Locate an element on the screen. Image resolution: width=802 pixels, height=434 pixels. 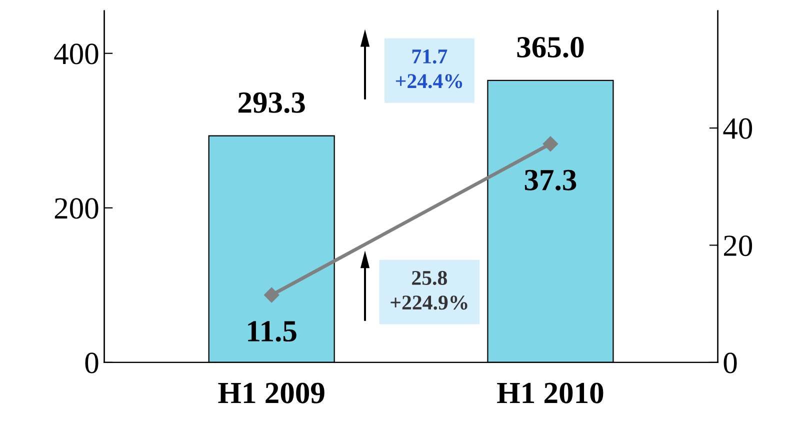
annotation: 25.8 +224.9% is located at coordinates (429, 290).